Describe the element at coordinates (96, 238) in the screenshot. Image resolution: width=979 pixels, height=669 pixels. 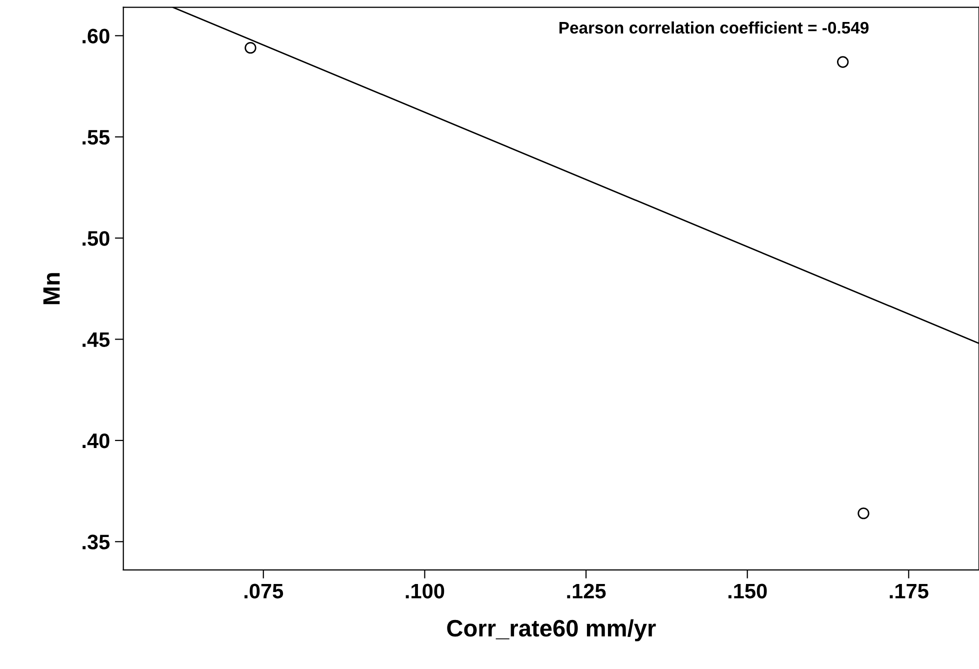
I see `y-tick-label: .50` at that location.